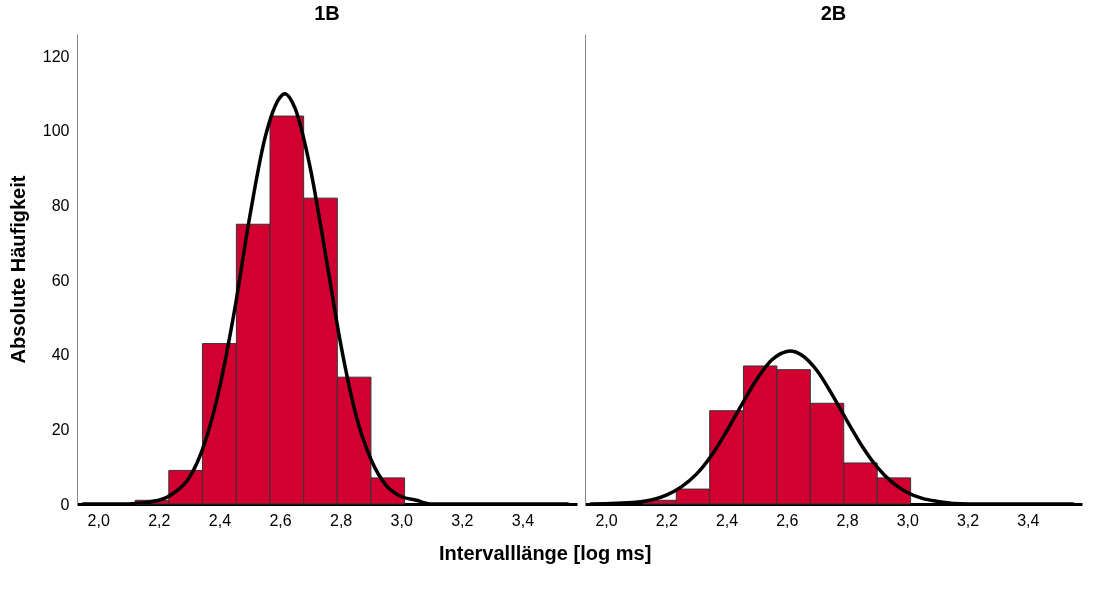  What do you see at coordinates (60, 355) in the screenshot?
I see `y-tick-label: 40` at bounding box center [60, 355].